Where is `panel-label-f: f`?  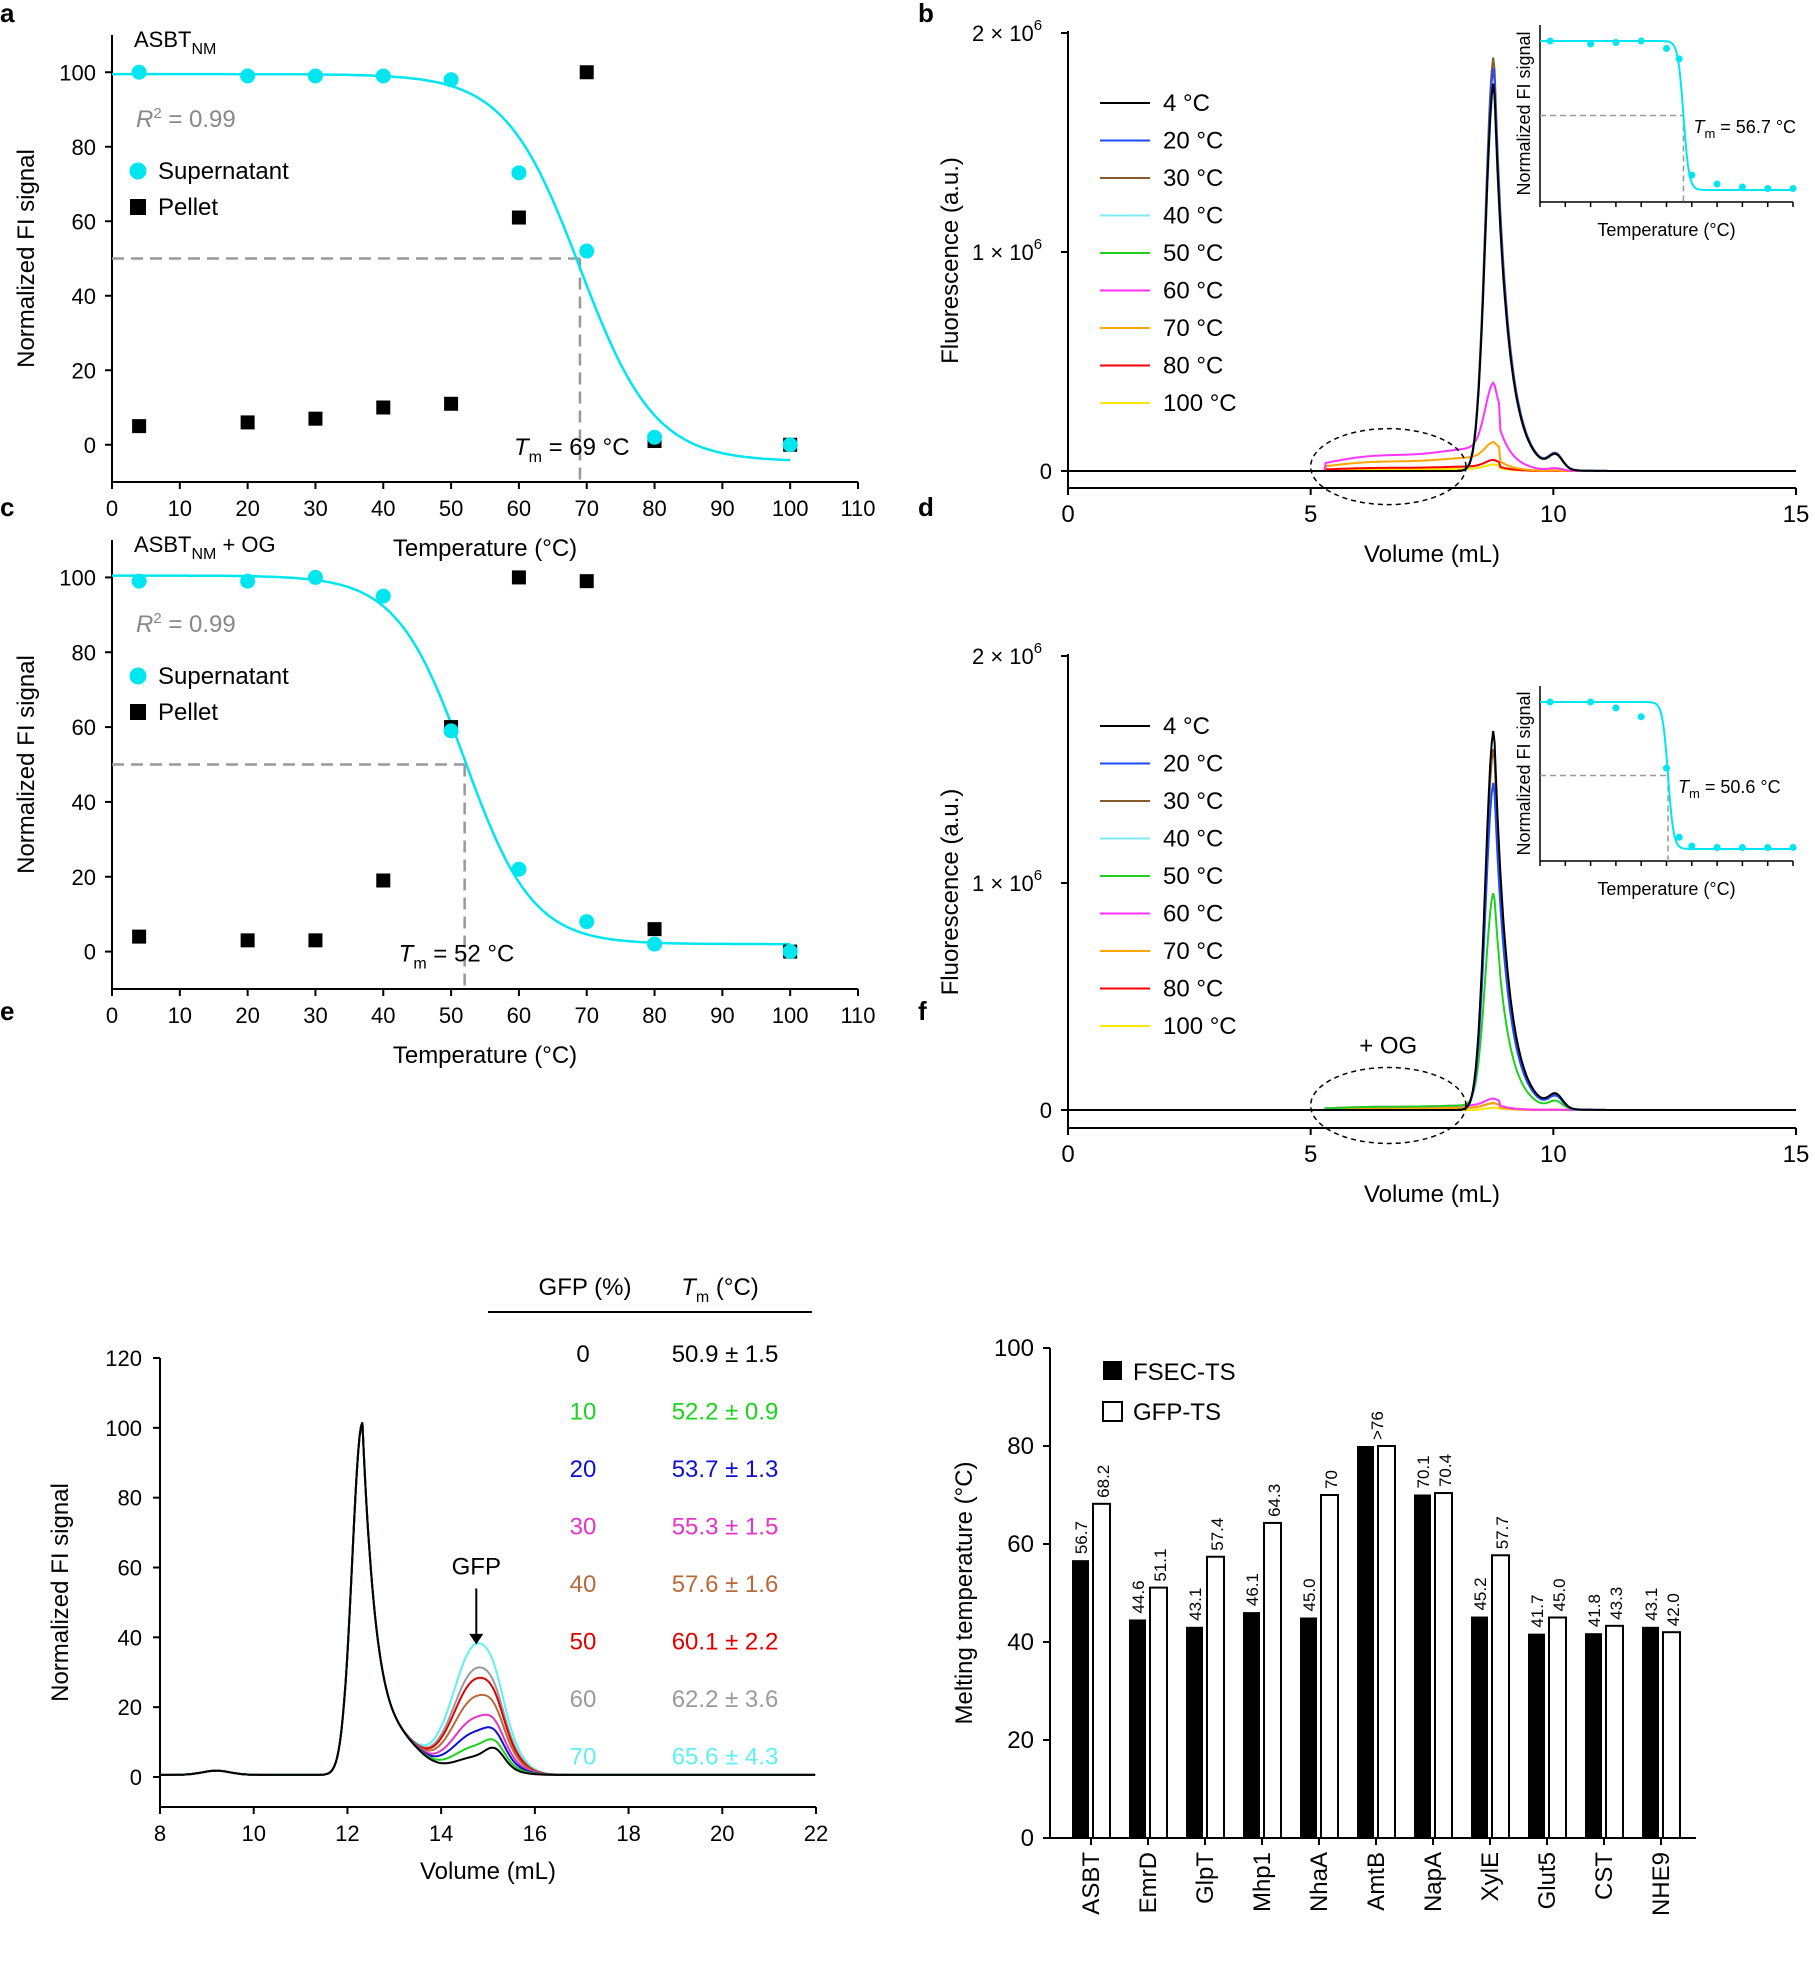 panel-label-f: f is located at coordinates (922, 1011).